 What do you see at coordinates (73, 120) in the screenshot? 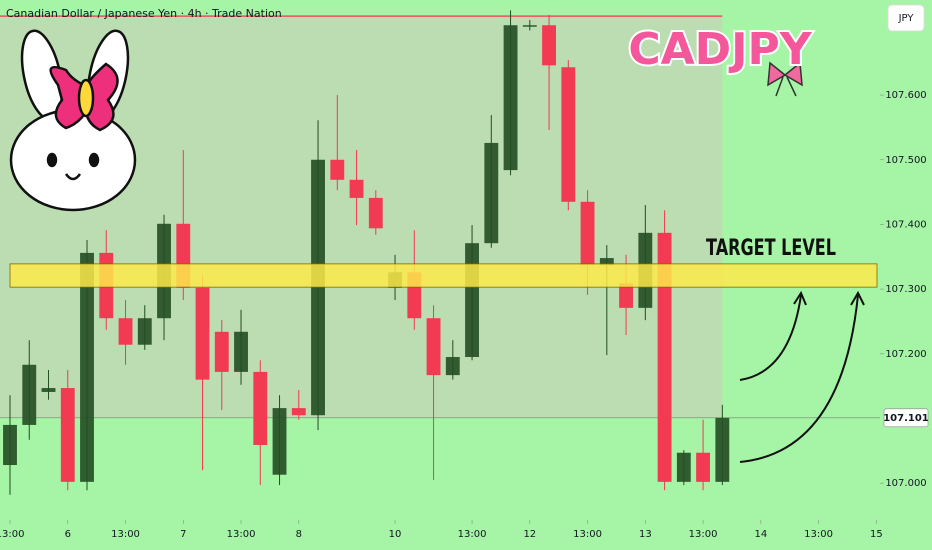
I see `bunny-logo` at bounding box center [73, 120].